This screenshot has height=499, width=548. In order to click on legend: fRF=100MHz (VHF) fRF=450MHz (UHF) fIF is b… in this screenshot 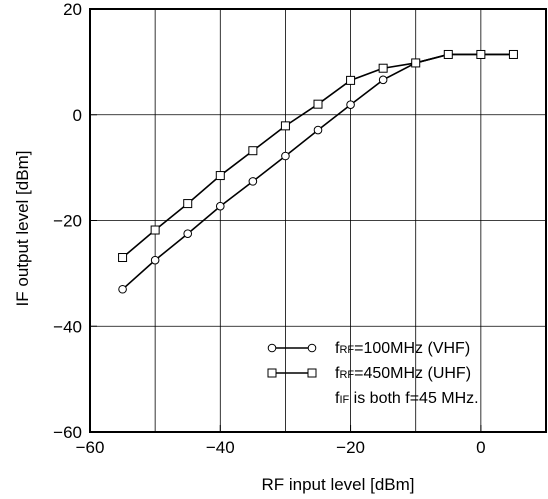, I will do `click(373, 373)`.